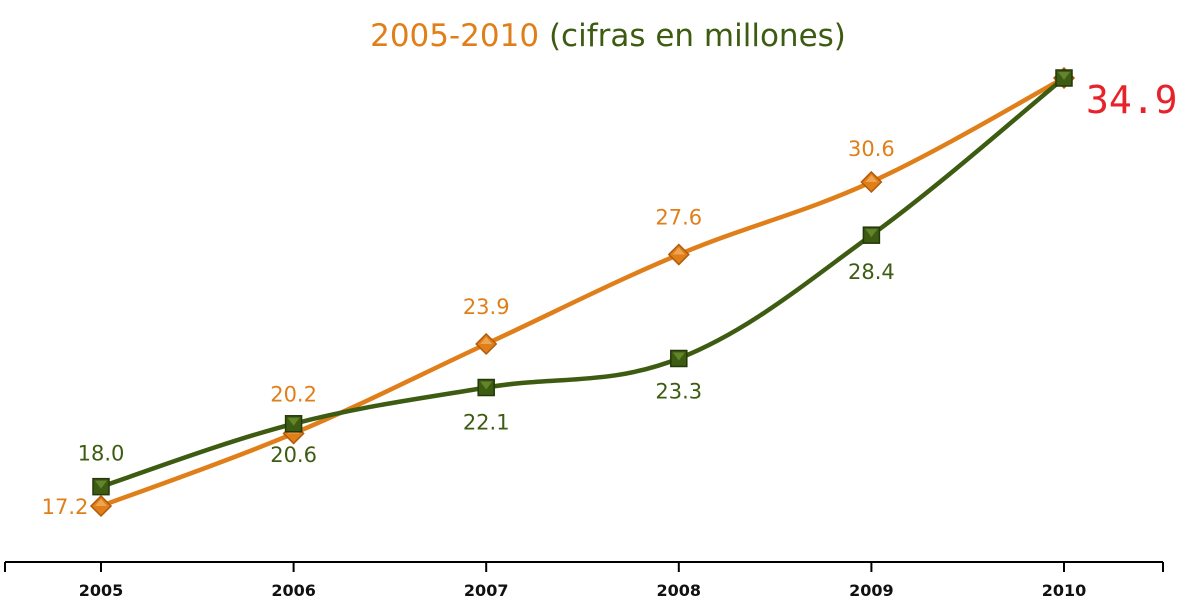  Describe the element at coordinates (871, 590) in the screenshot. I see `x-tick-label: 2009` at that location.